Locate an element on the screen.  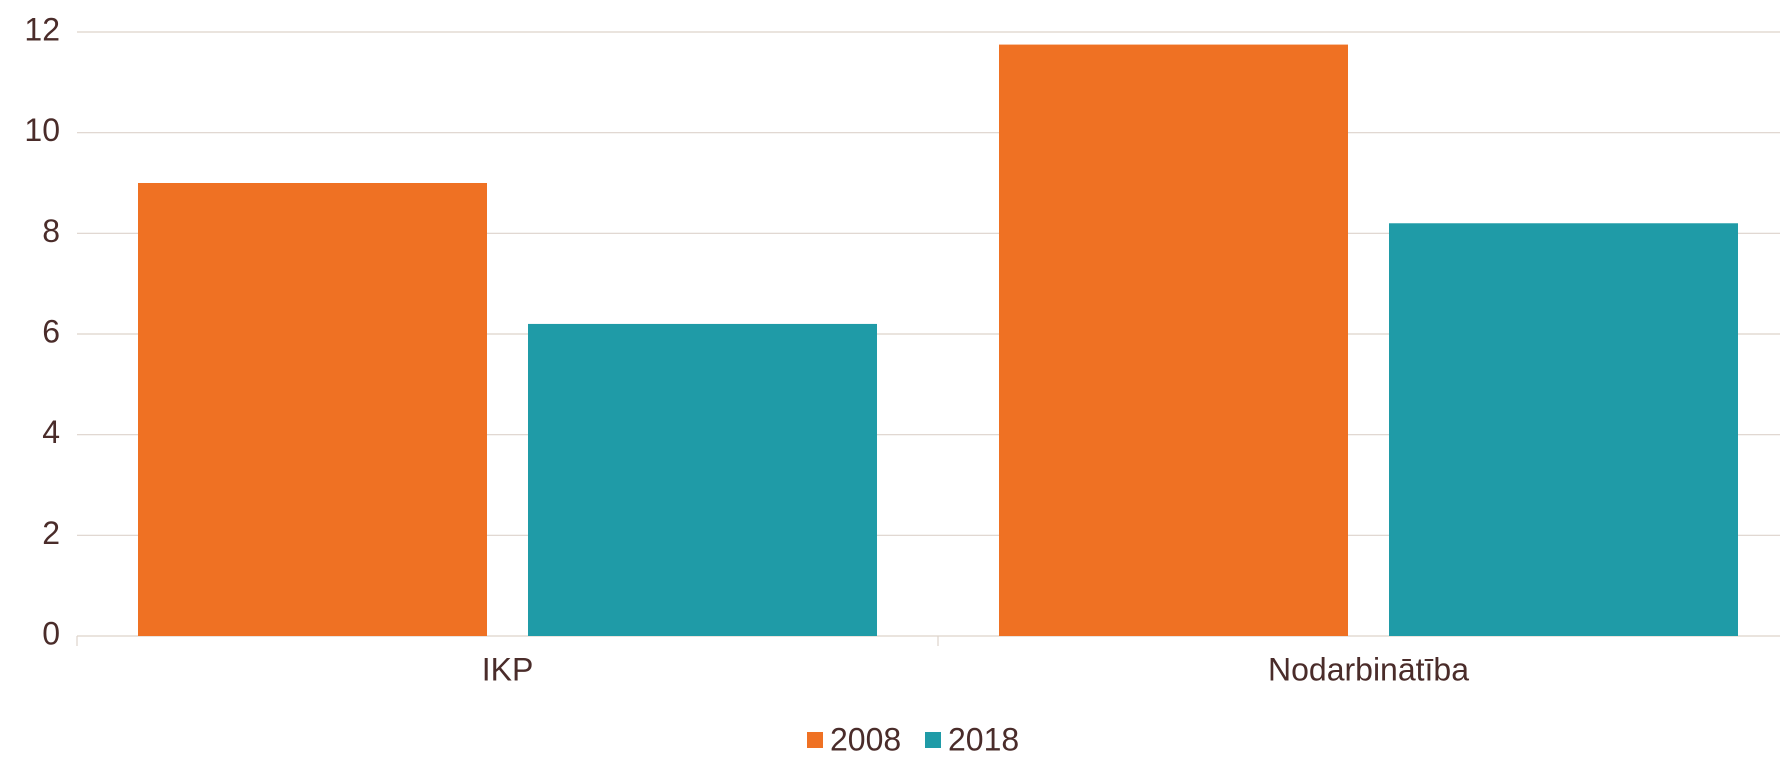
x-tick-label: IKP is located at coordinates (508, 669).